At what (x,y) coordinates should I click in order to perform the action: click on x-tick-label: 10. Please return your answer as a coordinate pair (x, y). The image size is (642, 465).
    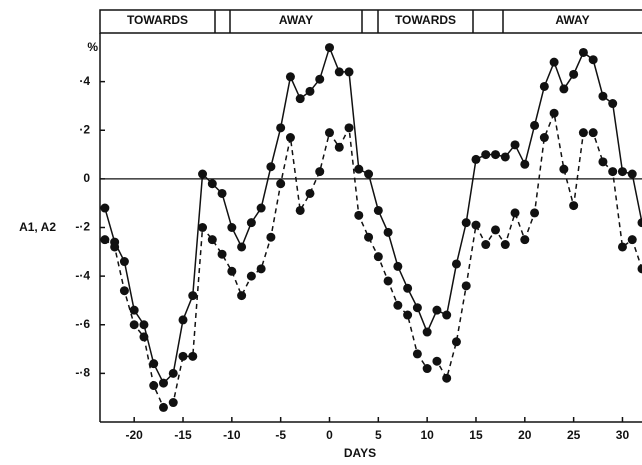
    Looking at the image, I should click on (427, 435).